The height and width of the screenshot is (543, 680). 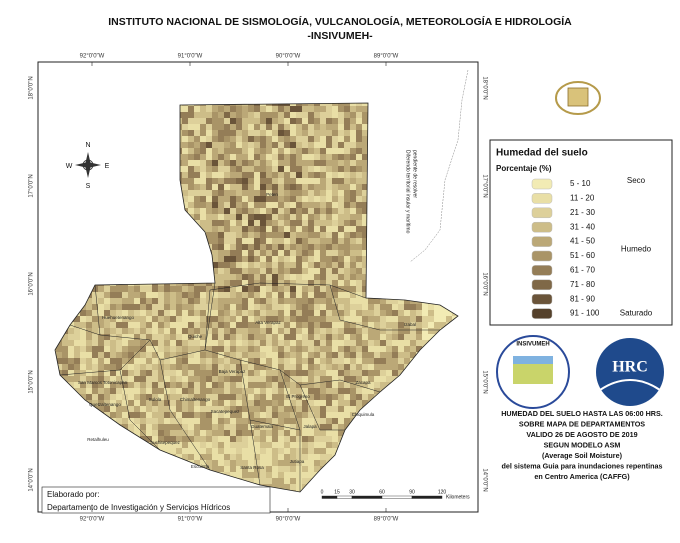 I want to click on scale-segment, so click(x=367, y=497).